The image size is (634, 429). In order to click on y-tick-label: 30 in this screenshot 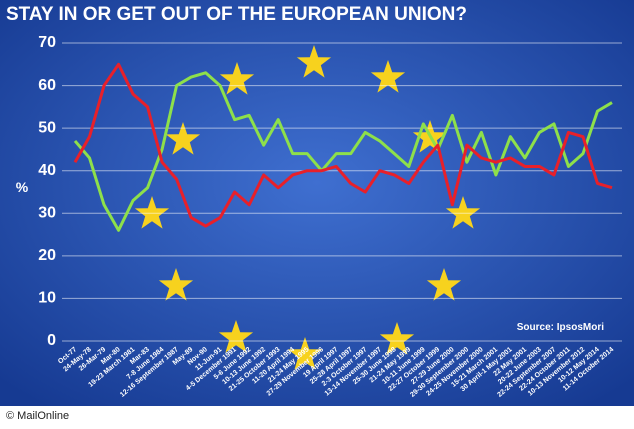, I will do `click(47, 213)`.